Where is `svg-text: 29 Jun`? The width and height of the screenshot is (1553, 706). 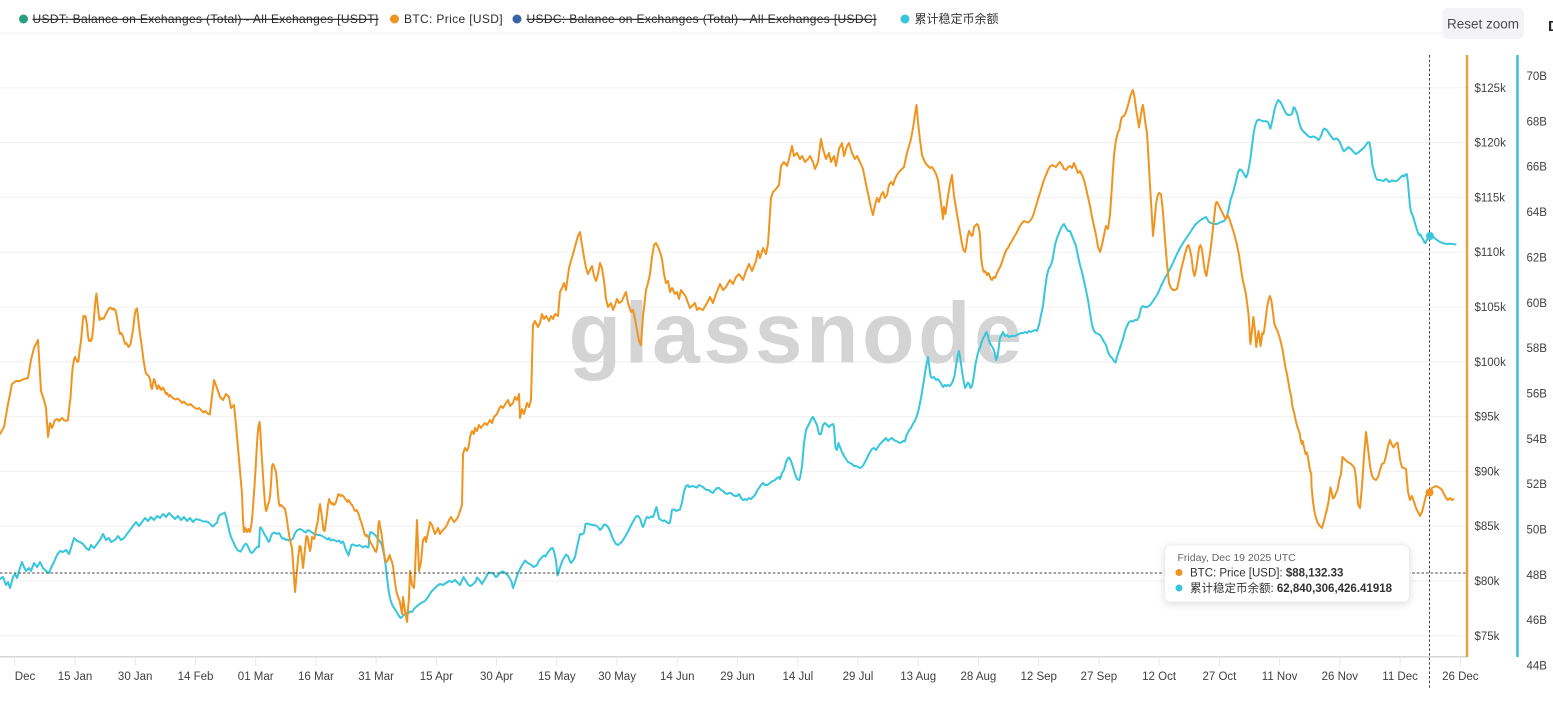 svg-text: 29 Jun is located at coordinates (737, 677).